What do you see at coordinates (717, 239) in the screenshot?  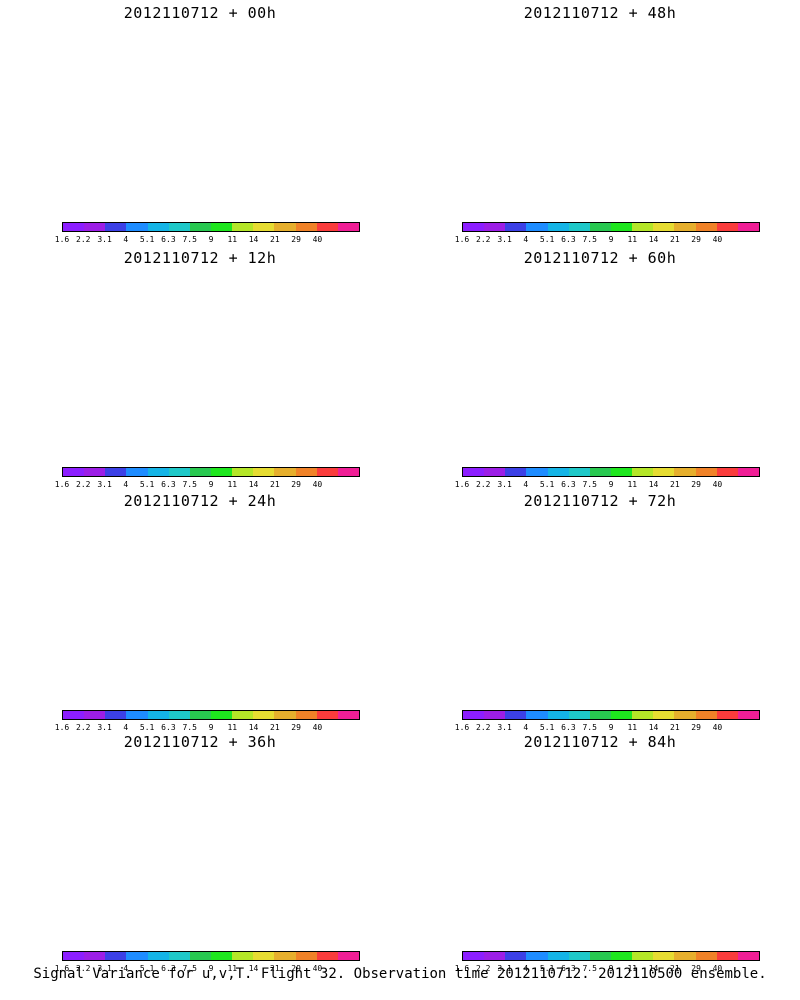 I see `colorbar-tick-label: 40` at bounding box center [717, 239].